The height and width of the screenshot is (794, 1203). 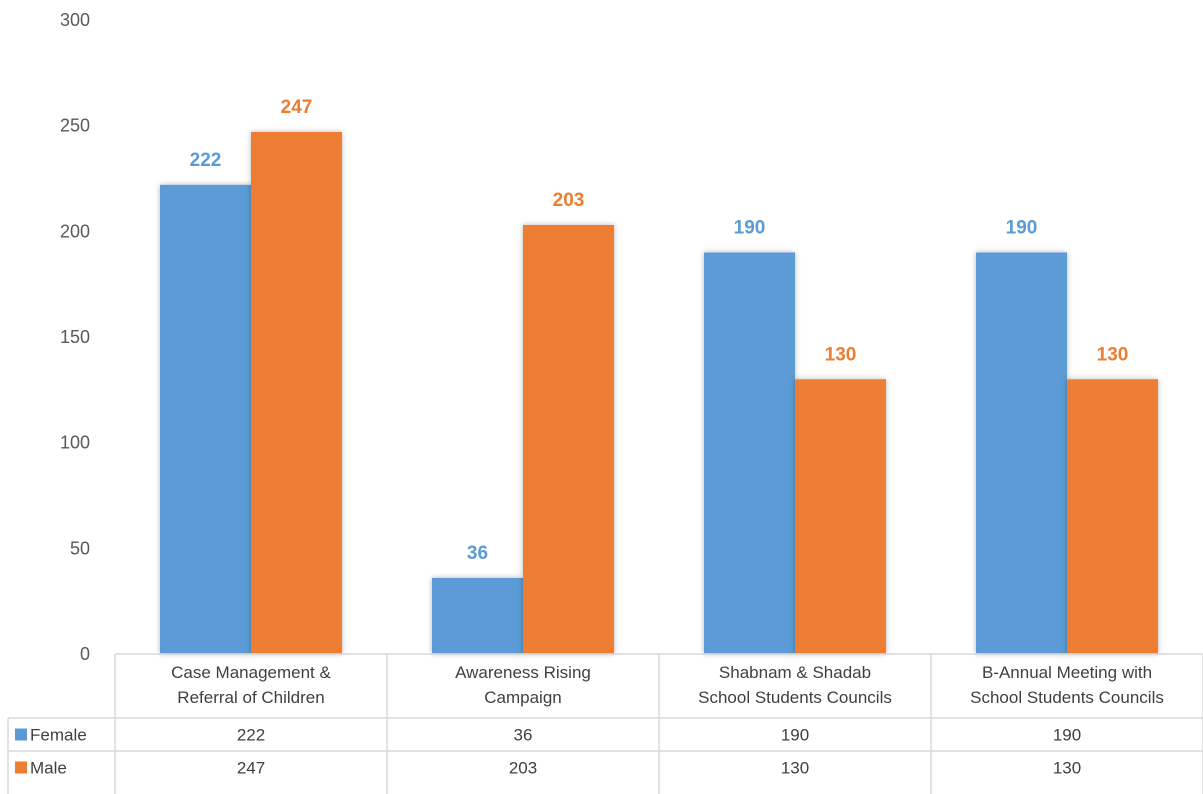 I want to click on data-label-female: 36, so click(x=477, y=553).